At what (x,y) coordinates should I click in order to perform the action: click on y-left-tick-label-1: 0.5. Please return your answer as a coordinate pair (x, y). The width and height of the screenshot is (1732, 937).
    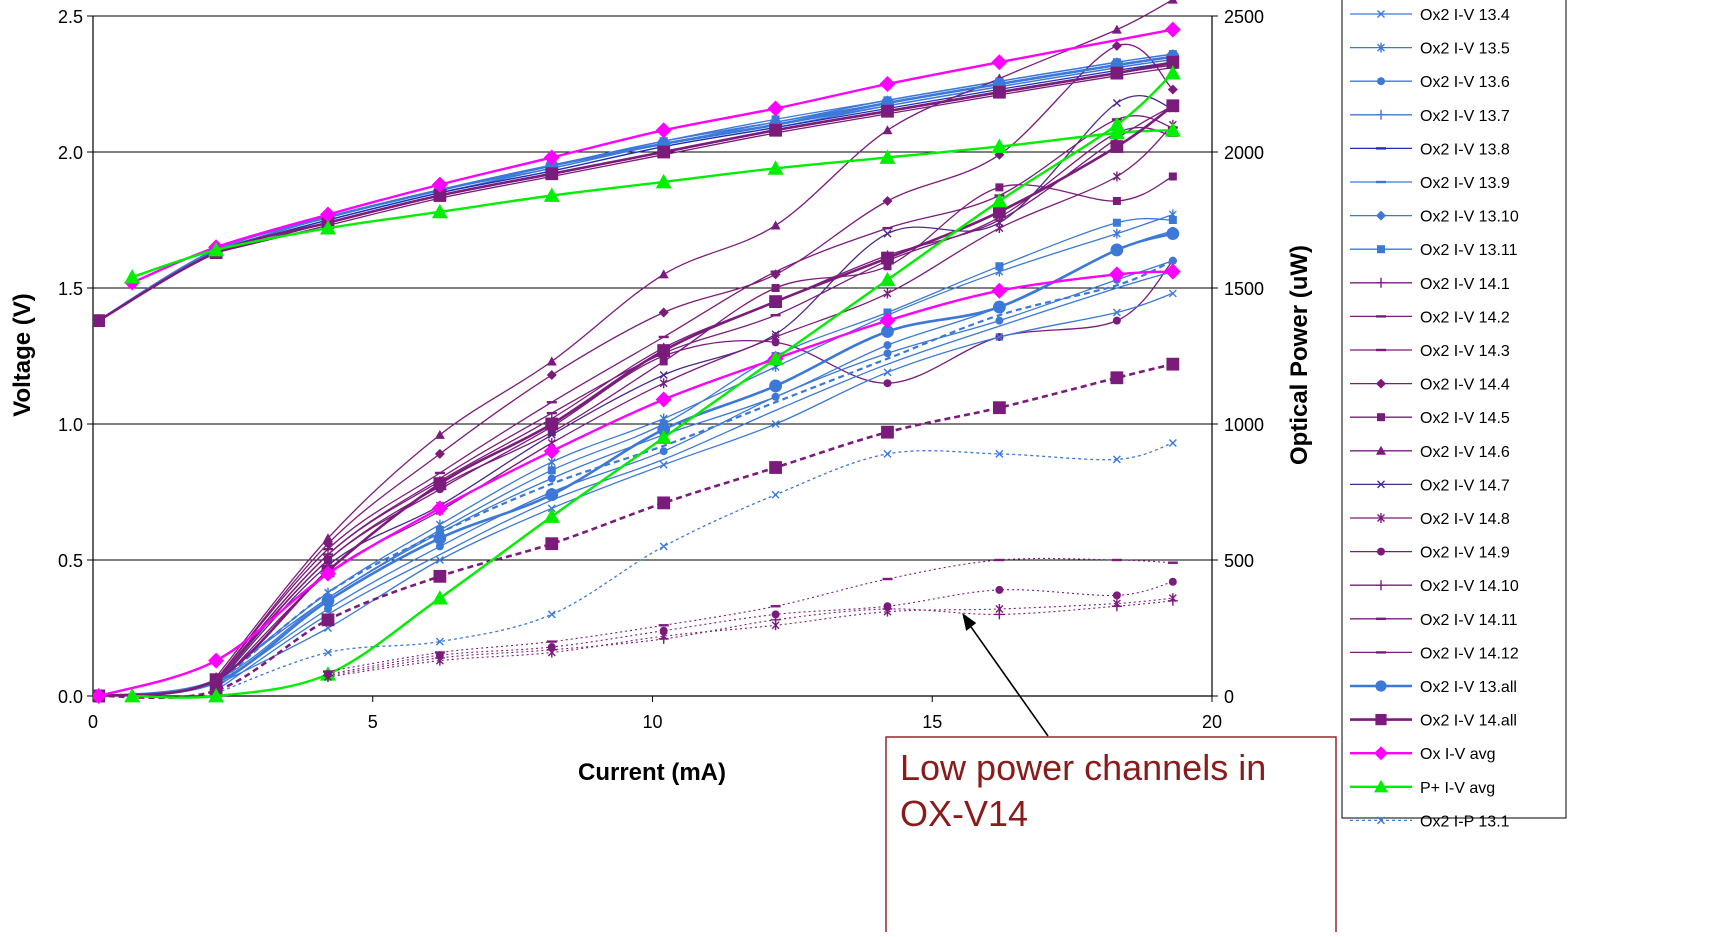
    Looking at the image, I should click on (70, 561).